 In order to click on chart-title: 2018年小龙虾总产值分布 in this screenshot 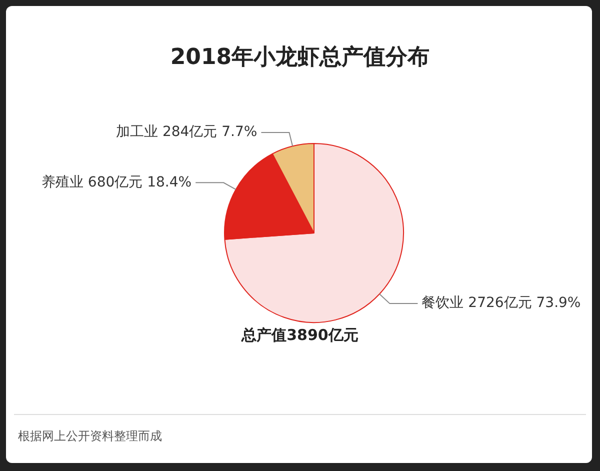, I will do `click(300, 58)`.